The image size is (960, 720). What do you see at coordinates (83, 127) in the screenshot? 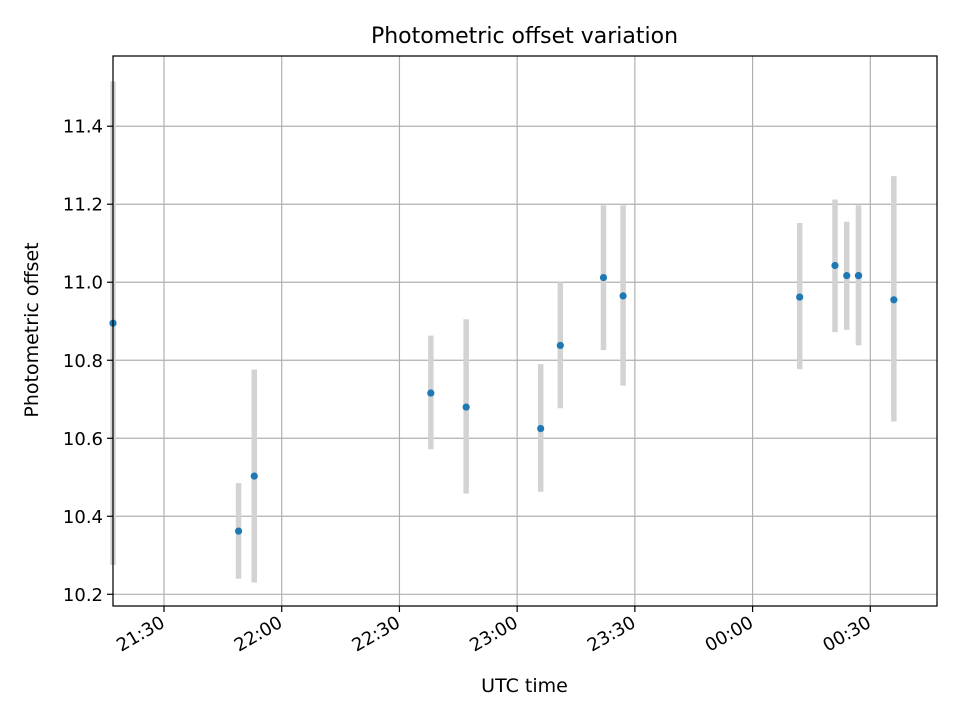
I see `y-tick-label: 11.4` at bounding box center [83, 127].